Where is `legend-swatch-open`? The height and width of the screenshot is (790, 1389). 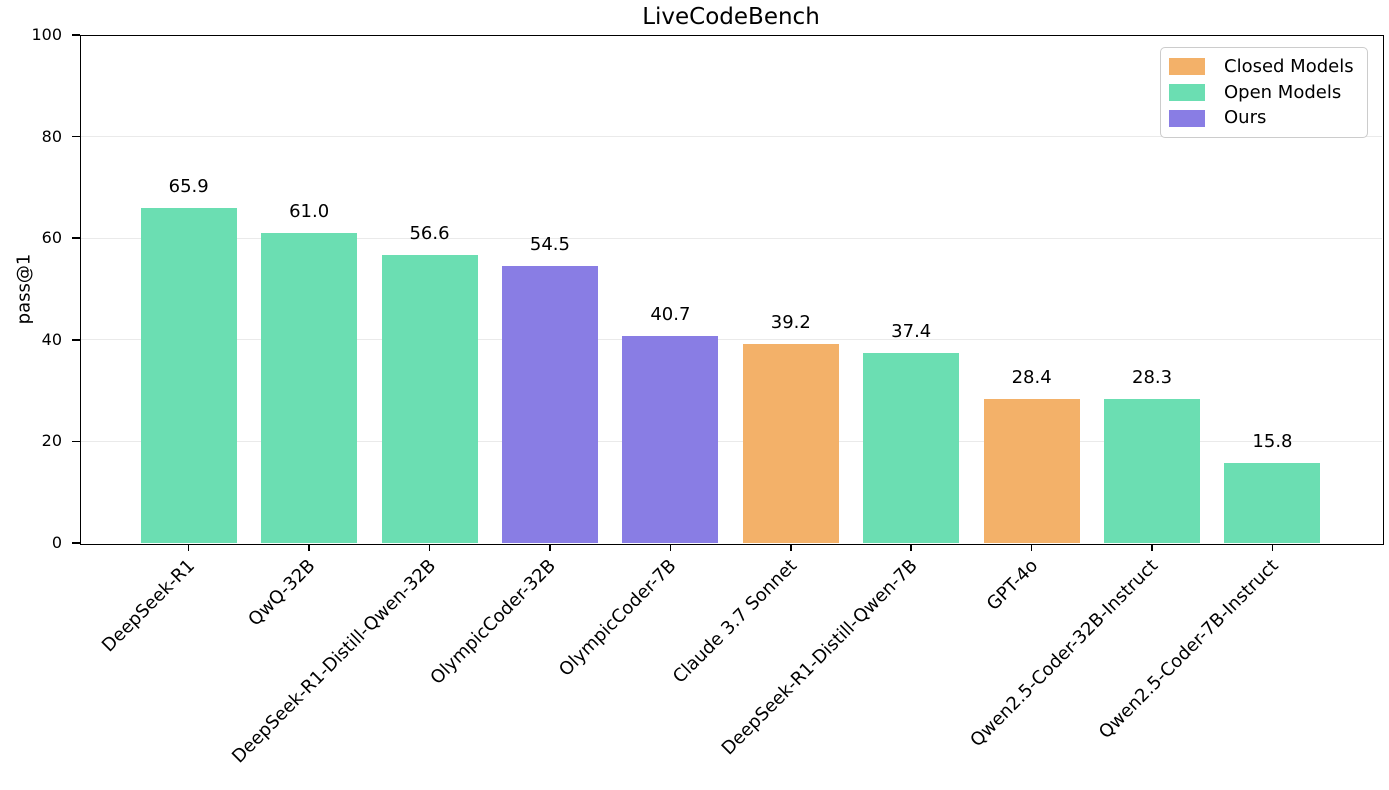 legend-swatch-open is located at coordinates (1187, 92).